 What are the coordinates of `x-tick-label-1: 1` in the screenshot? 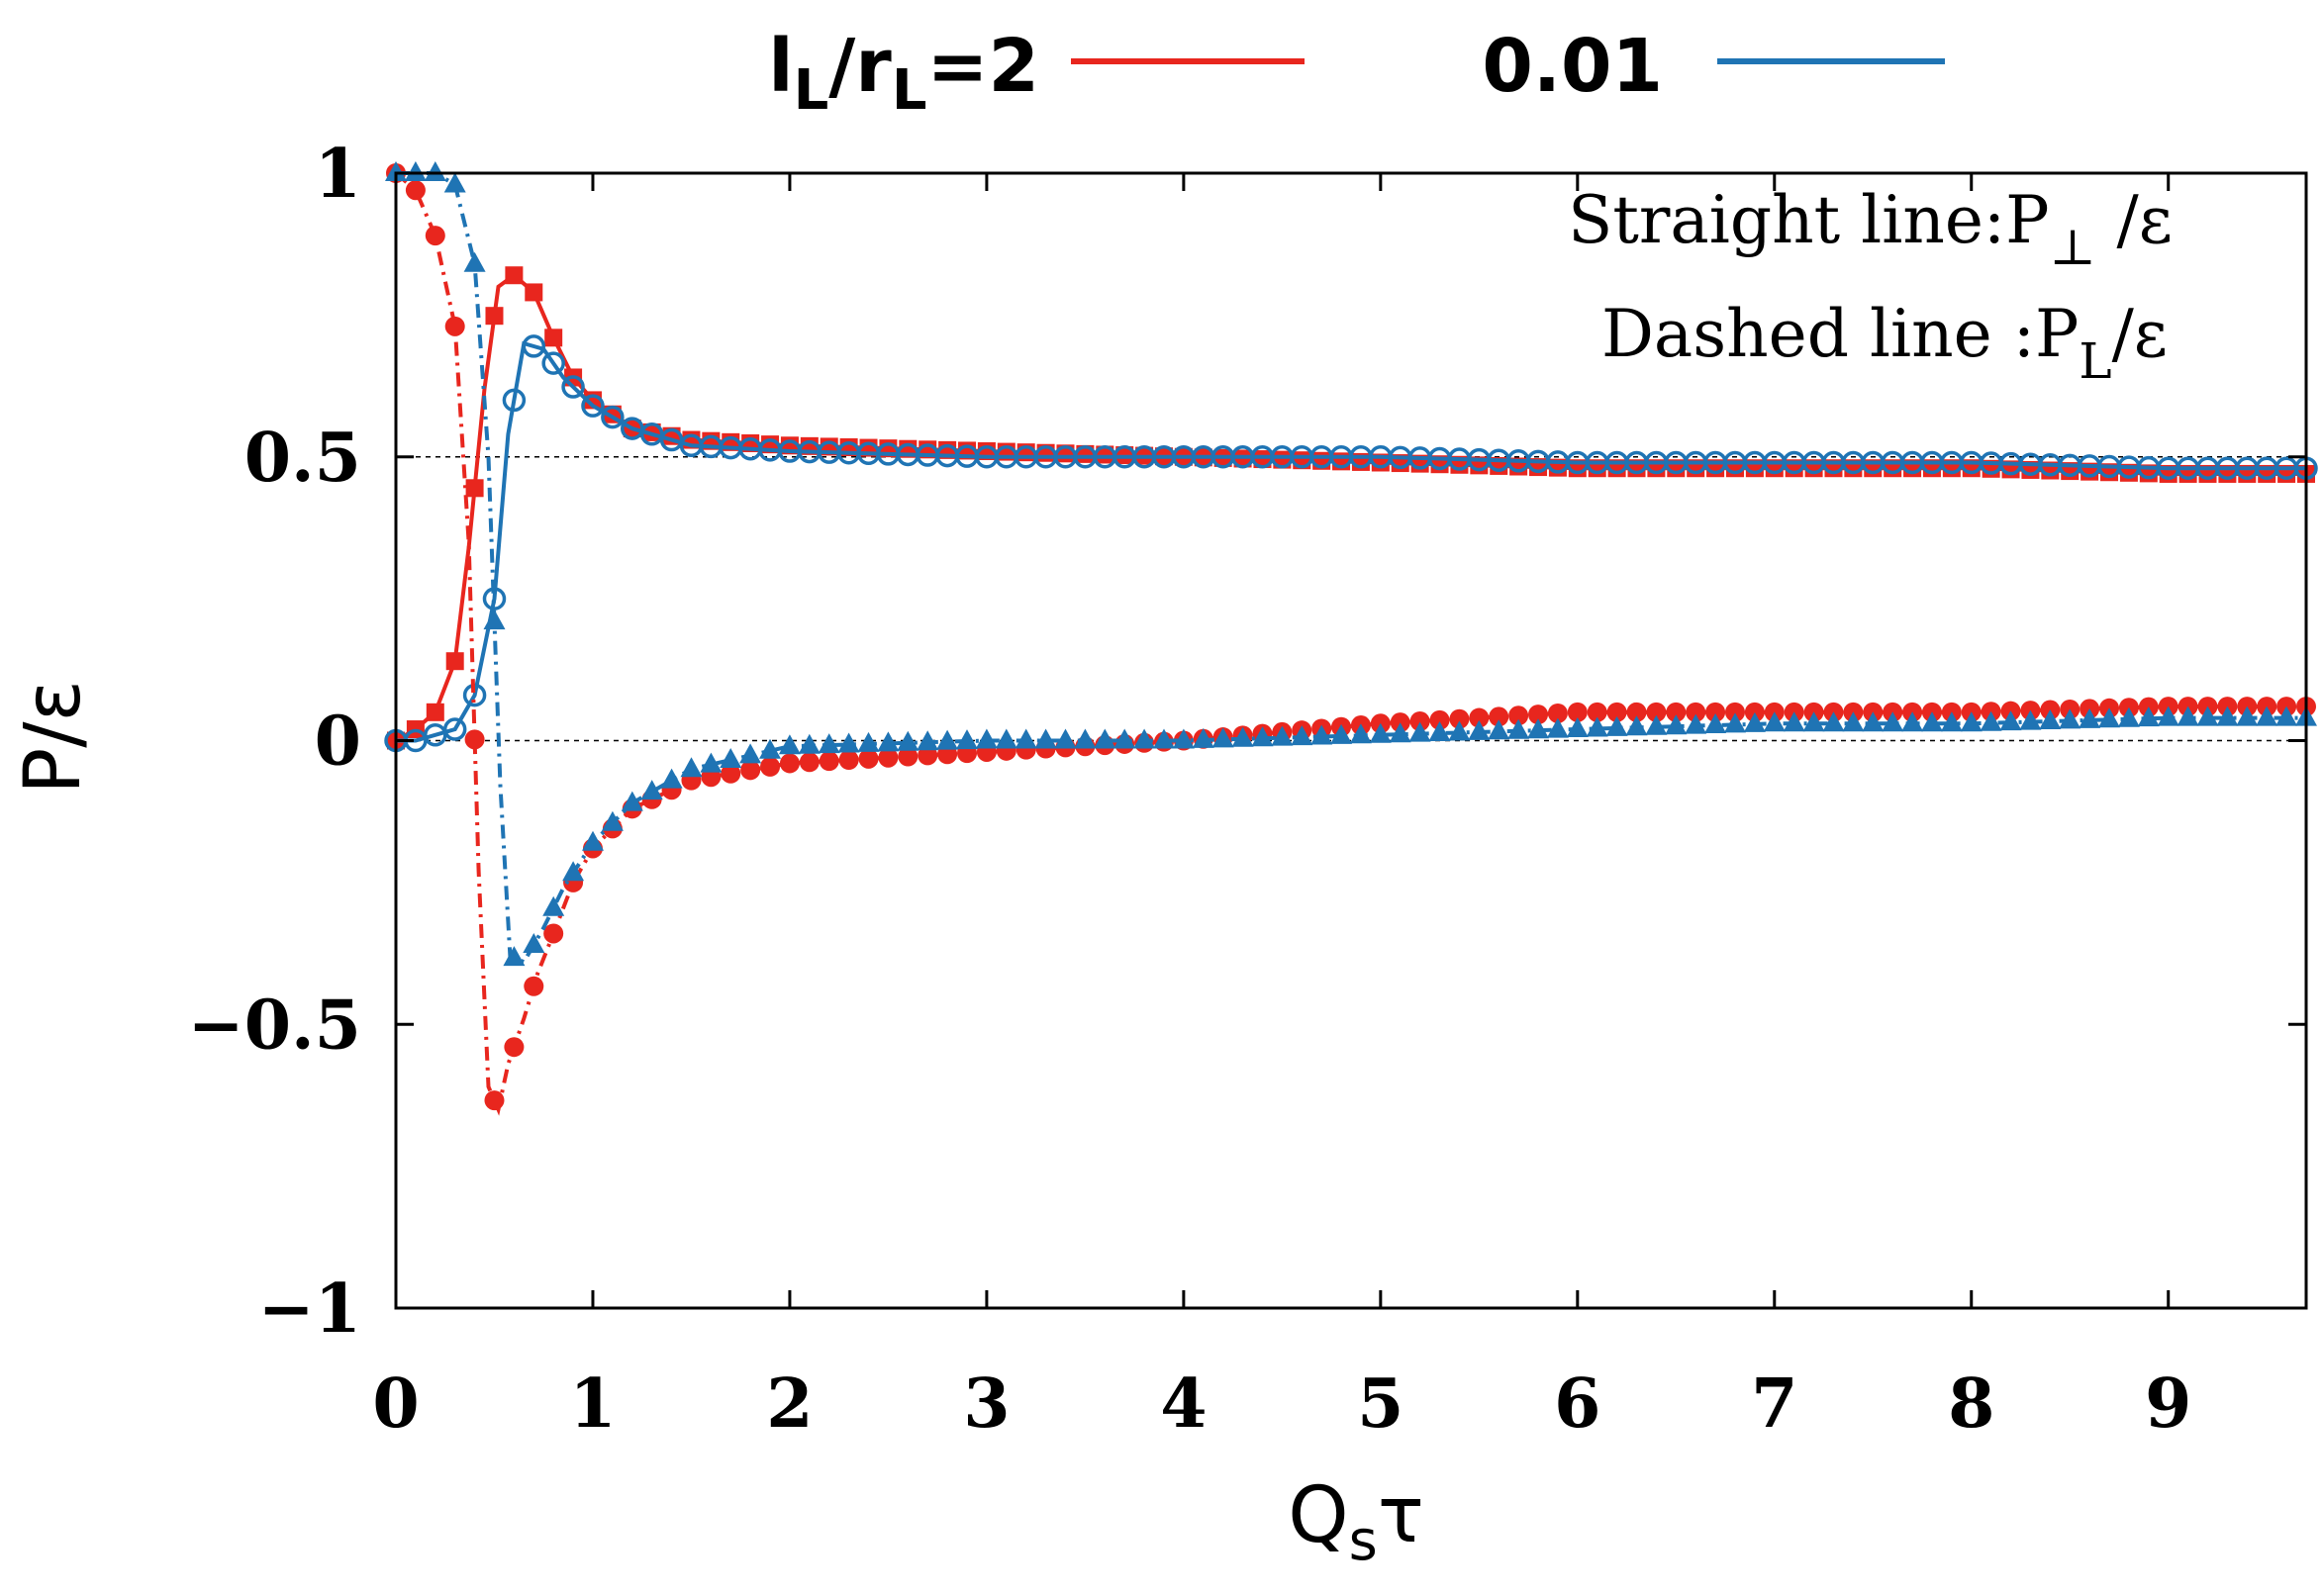 It's located at (593, 1404).